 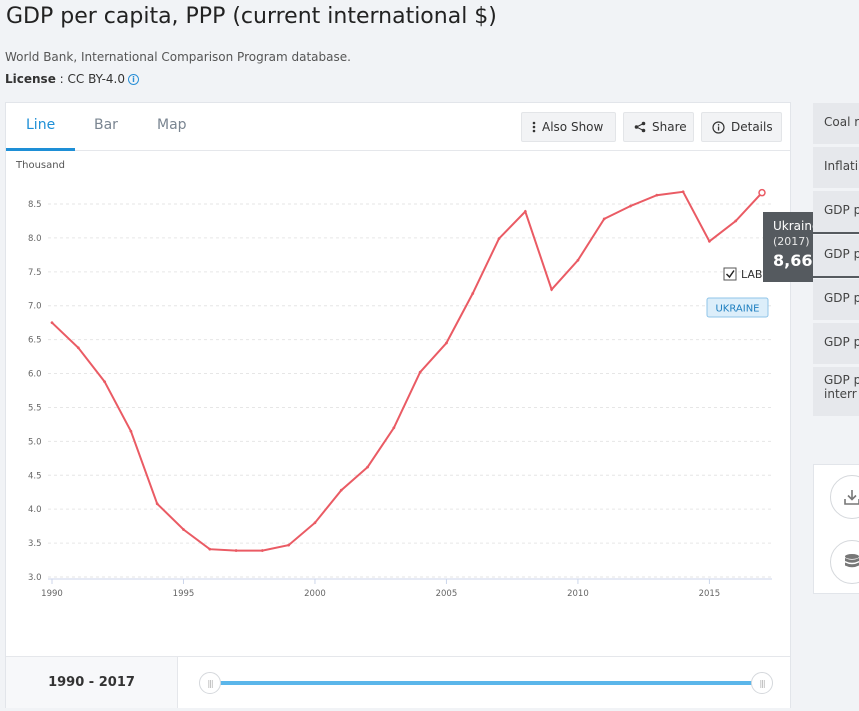 I want to click on y-axis-labels: 3.0 3.5 4.0 4.5 5.0 5.5 6.0 6.5 7.0 7.5 8.0 8.5, so click(x=35, y=391).